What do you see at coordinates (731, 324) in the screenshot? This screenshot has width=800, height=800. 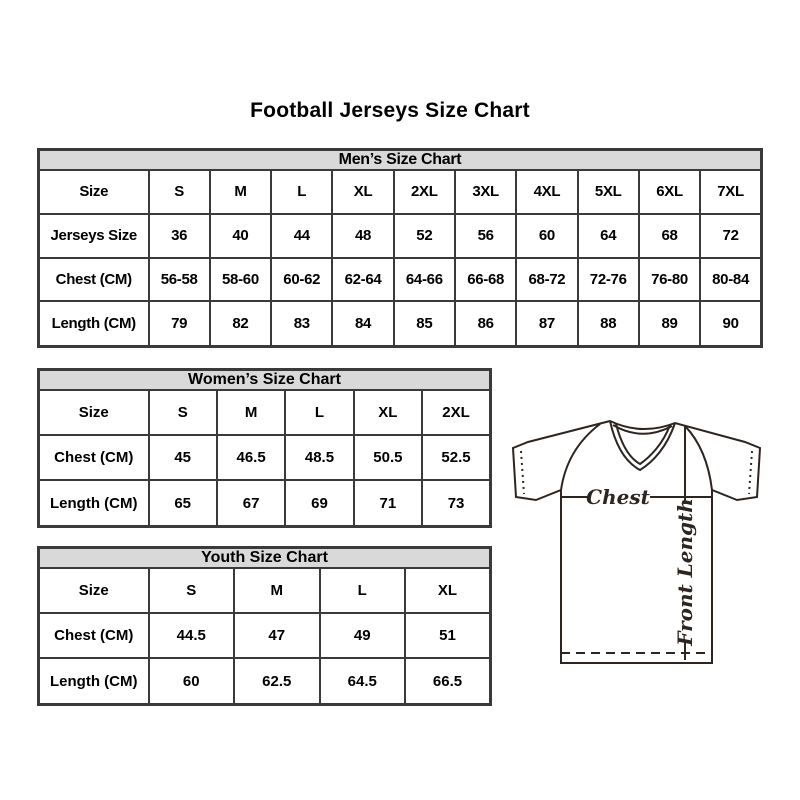 I see `value-cell: 90` at bounding box center [731, 324].